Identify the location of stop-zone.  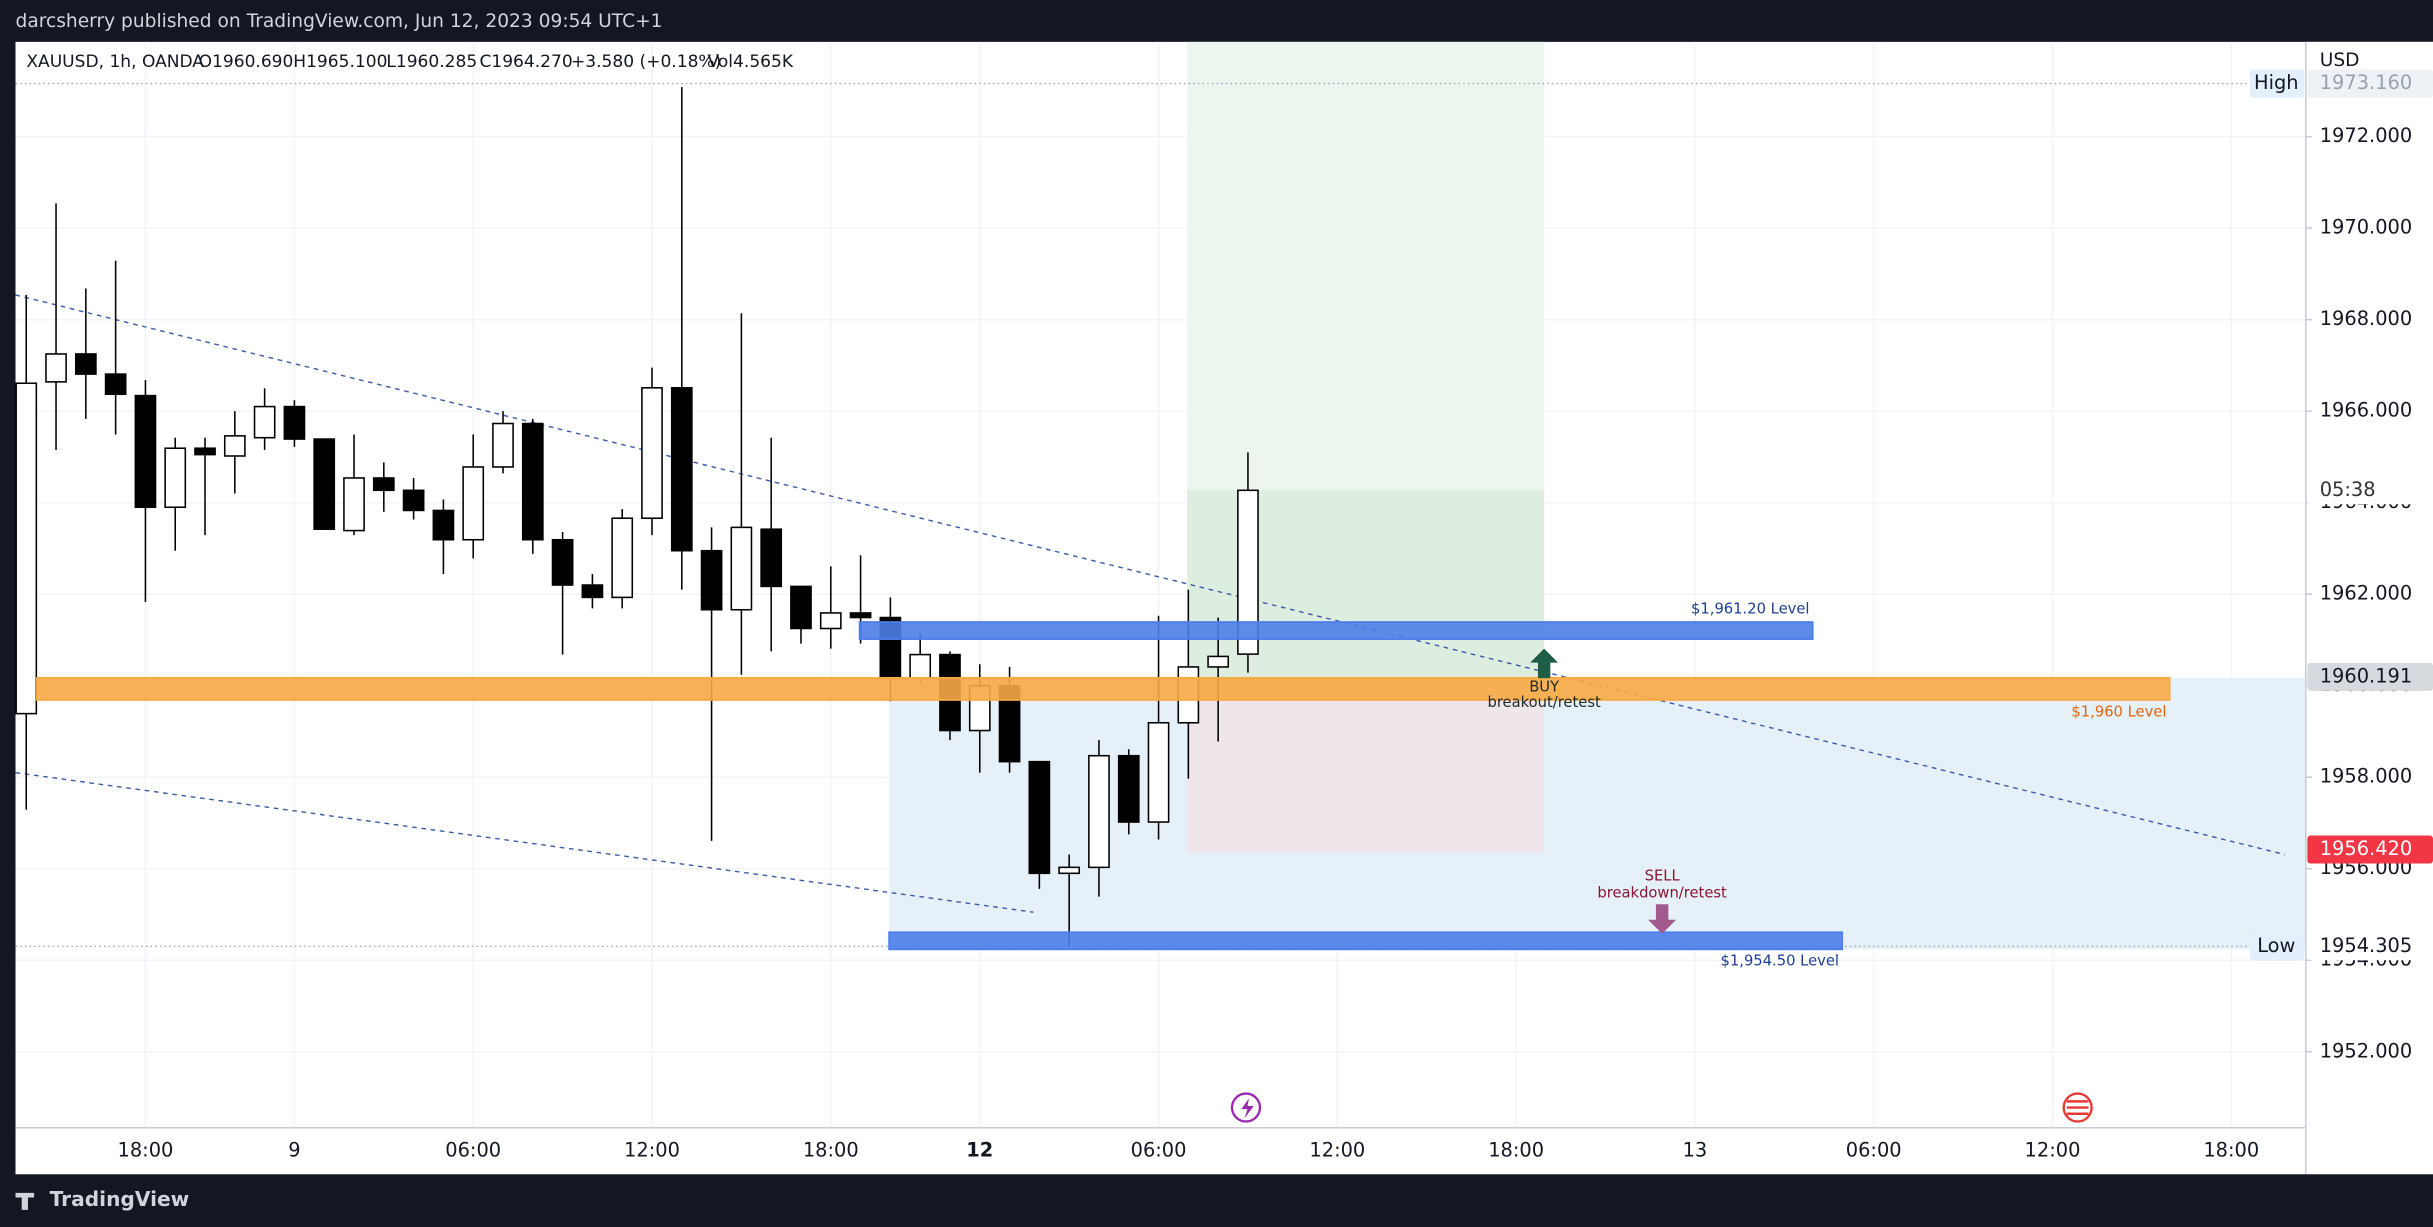
(1366, 765).